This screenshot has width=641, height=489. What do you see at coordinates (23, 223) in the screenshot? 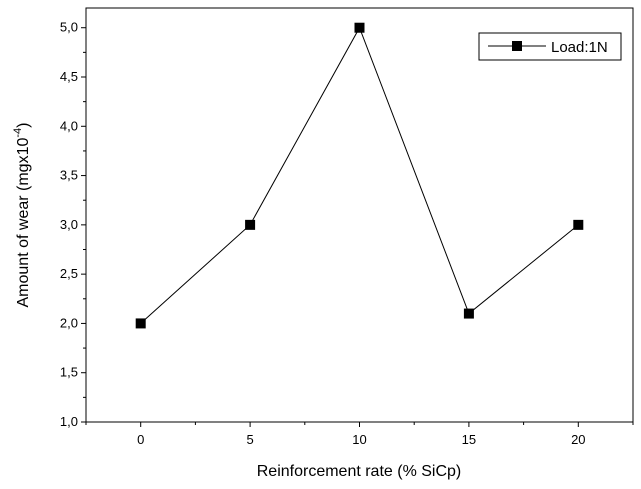
I see `y-axis-title-main: Amount of wear (mgx10` at bounding box center [23, 223].